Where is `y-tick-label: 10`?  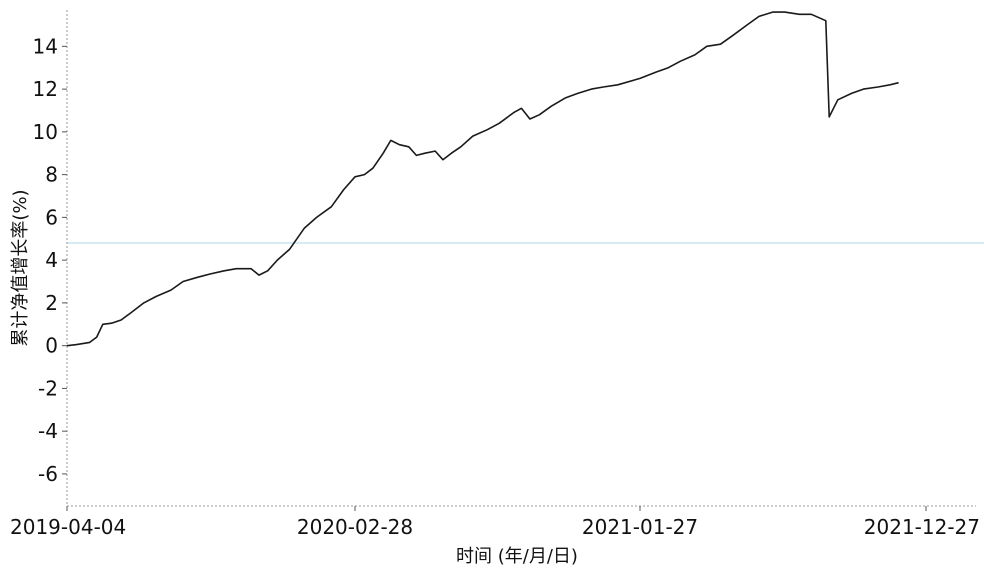
y-tick-label: 10 is located at coordinates (45, 132).